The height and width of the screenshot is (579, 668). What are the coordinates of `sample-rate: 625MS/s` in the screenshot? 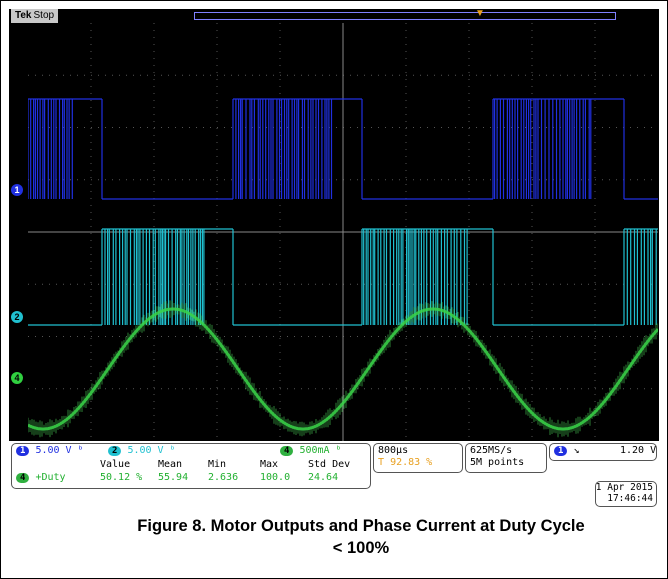 It's located at (491, 450).